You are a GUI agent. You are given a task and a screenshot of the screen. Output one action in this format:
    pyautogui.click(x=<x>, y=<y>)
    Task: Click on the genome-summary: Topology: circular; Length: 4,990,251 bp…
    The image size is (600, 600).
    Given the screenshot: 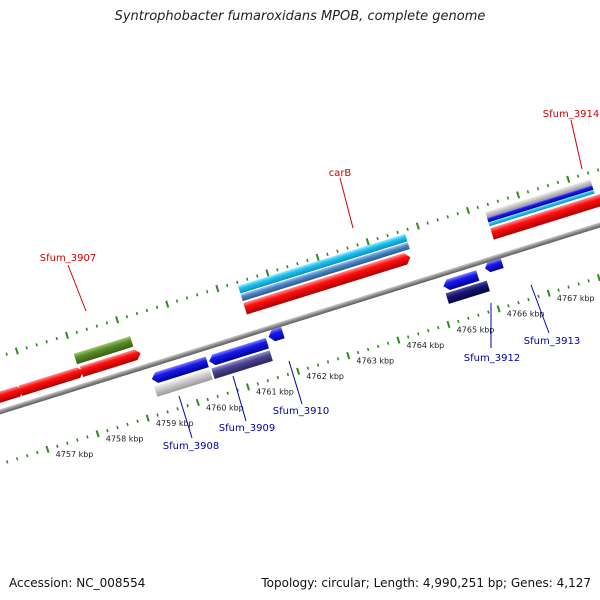 What is the action you would take?
    pyautogui.click(x=426, y=583)
    